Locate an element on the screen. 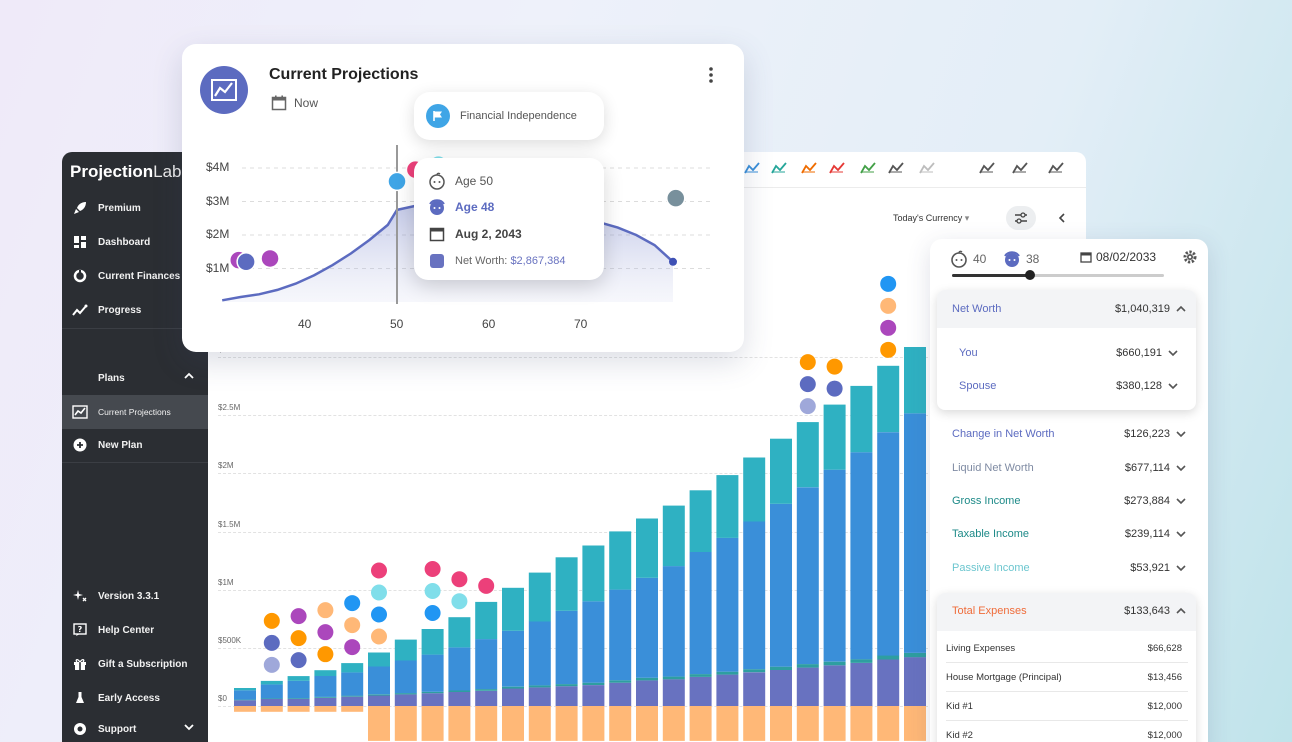  more-options-button is located at coordinates (711, 75).